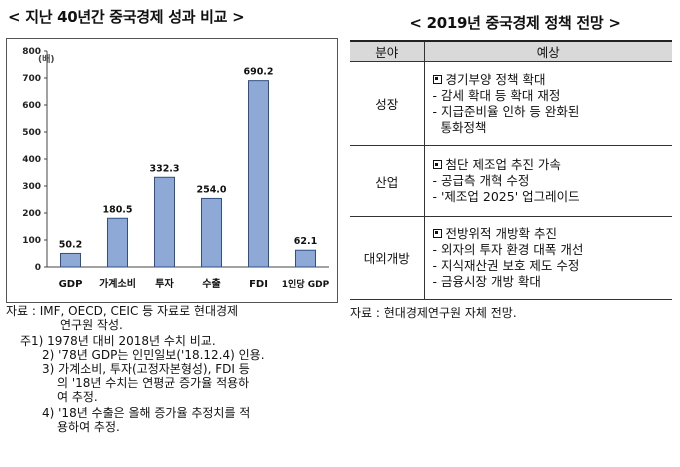 This screenshot has height=467, width=680. Describe the element at coordinates (387, 181) in the screenshot. I see `row-field: 산업` at that location.